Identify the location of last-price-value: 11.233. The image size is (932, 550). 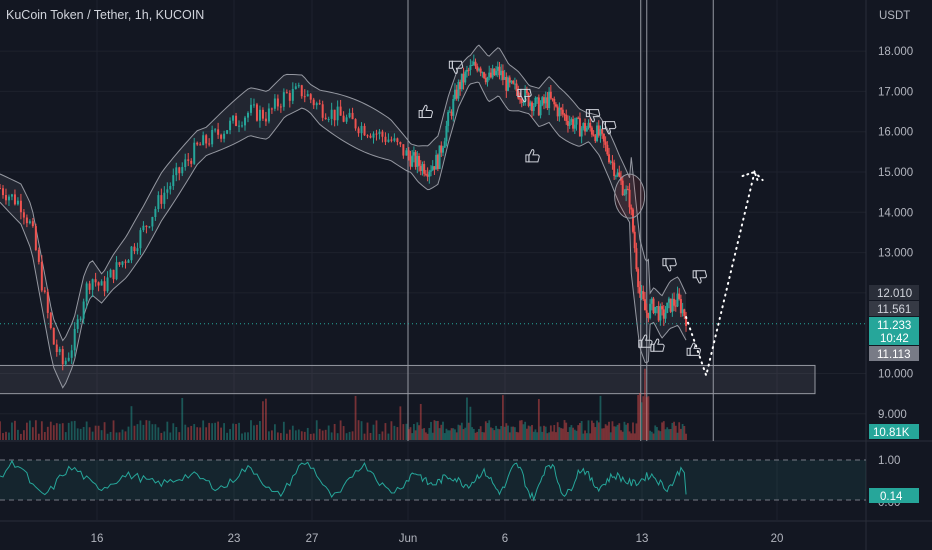
(894, 326).